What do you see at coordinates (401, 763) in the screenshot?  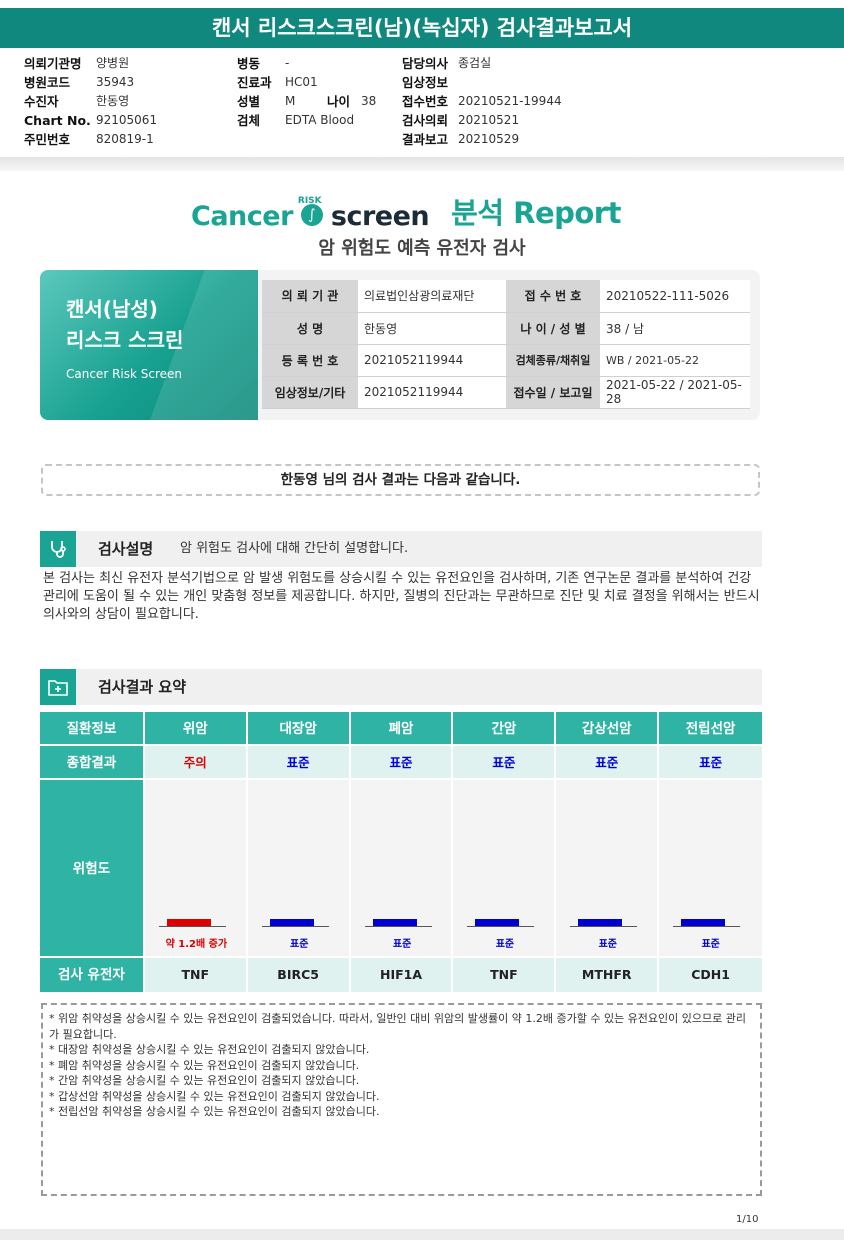 I see `overall-result-row: 종합결과 주의 표준 표준 표준 표준 표준` at bounding box center [401, 763].